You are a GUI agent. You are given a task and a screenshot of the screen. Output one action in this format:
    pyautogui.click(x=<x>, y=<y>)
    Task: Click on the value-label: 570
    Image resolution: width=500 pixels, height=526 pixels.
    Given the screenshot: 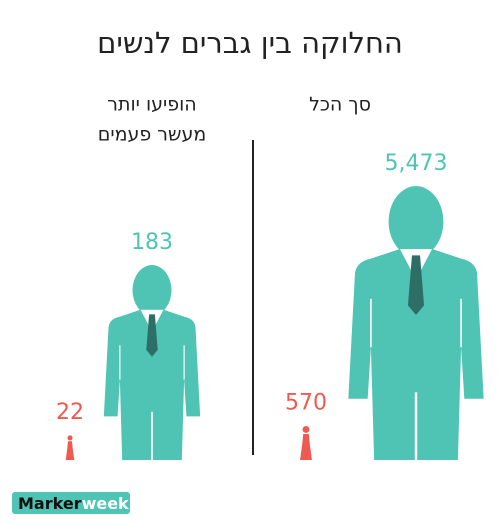 What is the action you would take?
    pyautogui.click(x=306, y=402)
    